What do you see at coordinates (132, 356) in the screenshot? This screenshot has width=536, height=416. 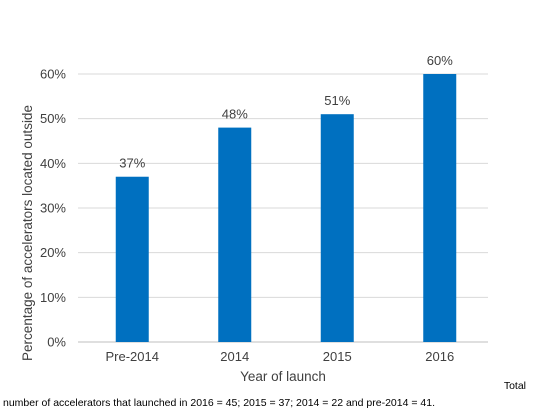 I see `x-tick-label-pre-2014: Pre-2014` at bounding box center [132, 356].